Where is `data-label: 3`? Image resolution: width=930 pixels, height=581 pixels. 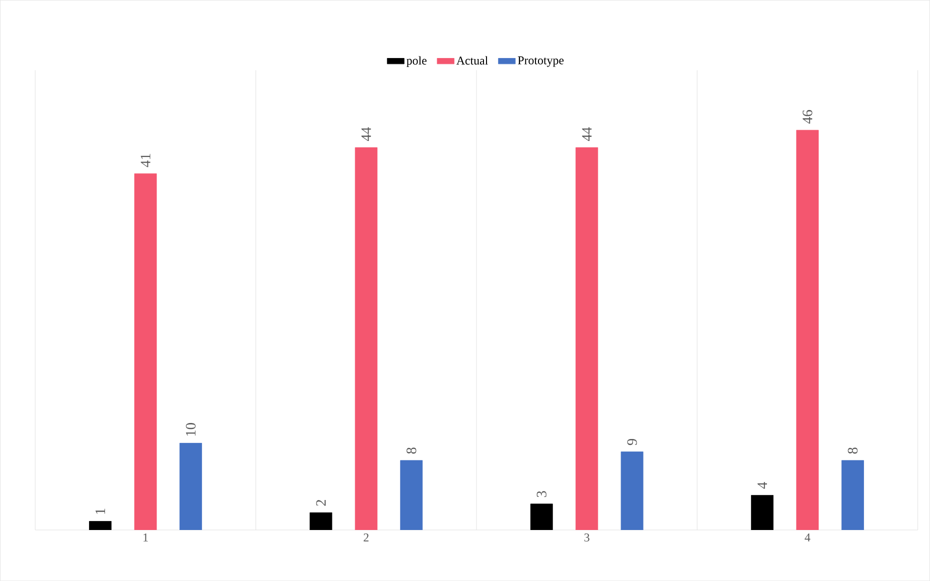 data-label: 3 is located at coordinates (541, 494).